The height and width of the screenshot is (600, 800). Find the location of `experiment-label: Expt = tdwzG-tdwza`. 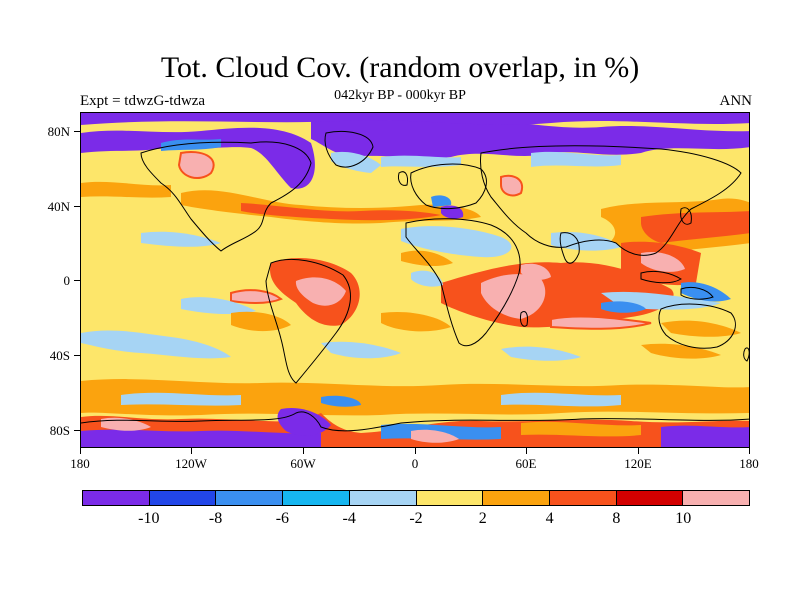

experiment-label: Expt = tdwzG-tdwza is located at coordinates (143, 101).